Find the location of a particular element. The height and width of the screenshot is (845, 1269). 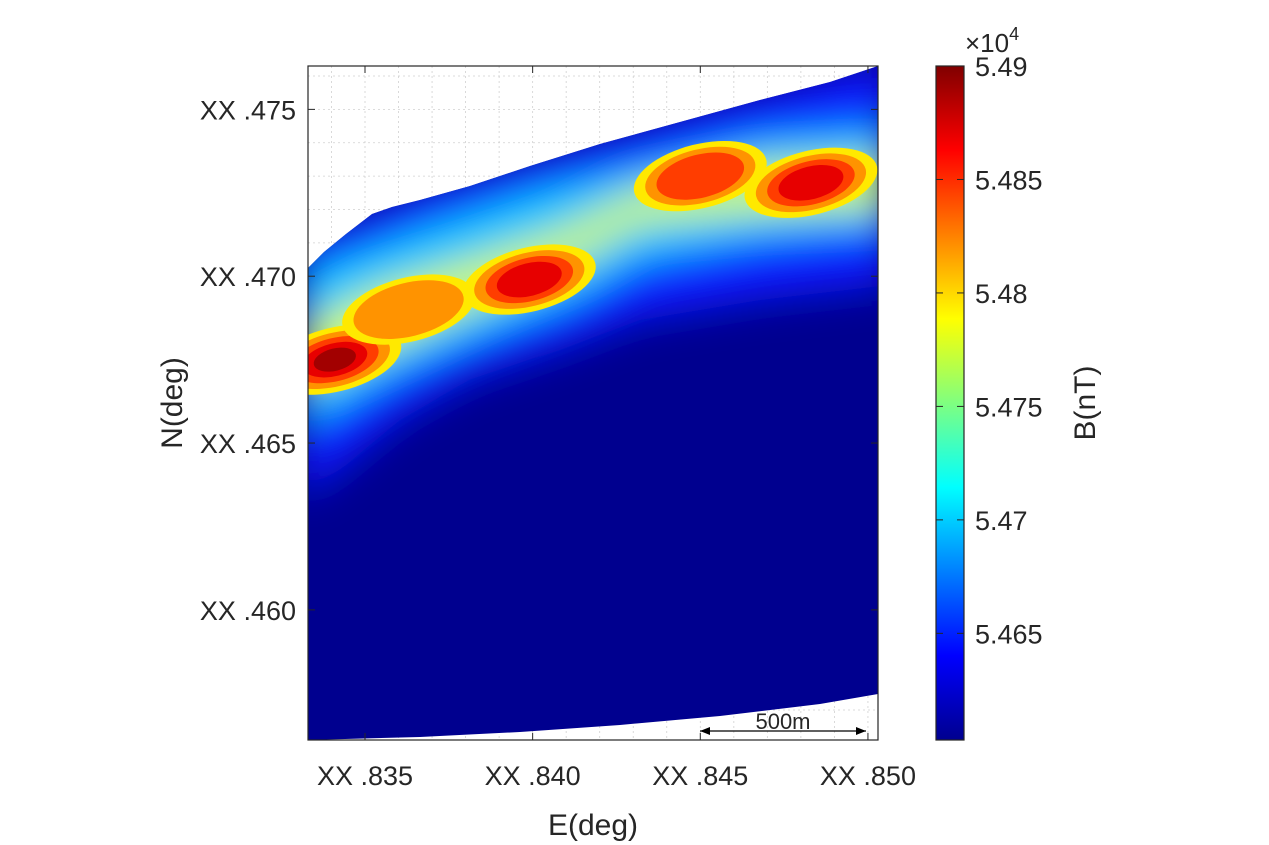

colorbar-gradient is located at coordinates (950, 403).